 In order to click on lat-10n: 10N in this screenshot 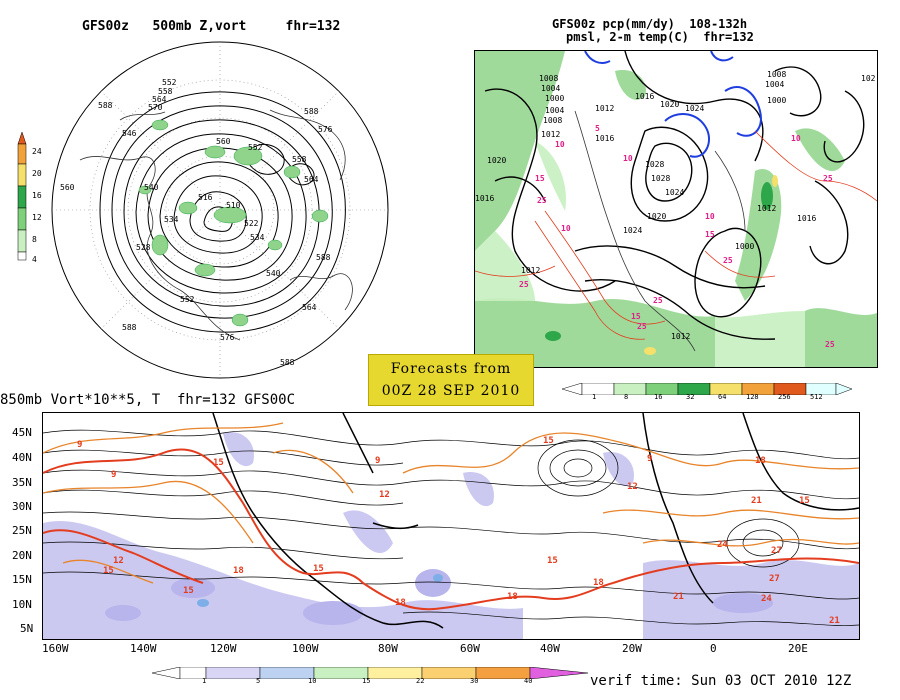, I will do `click(22, 604)`.